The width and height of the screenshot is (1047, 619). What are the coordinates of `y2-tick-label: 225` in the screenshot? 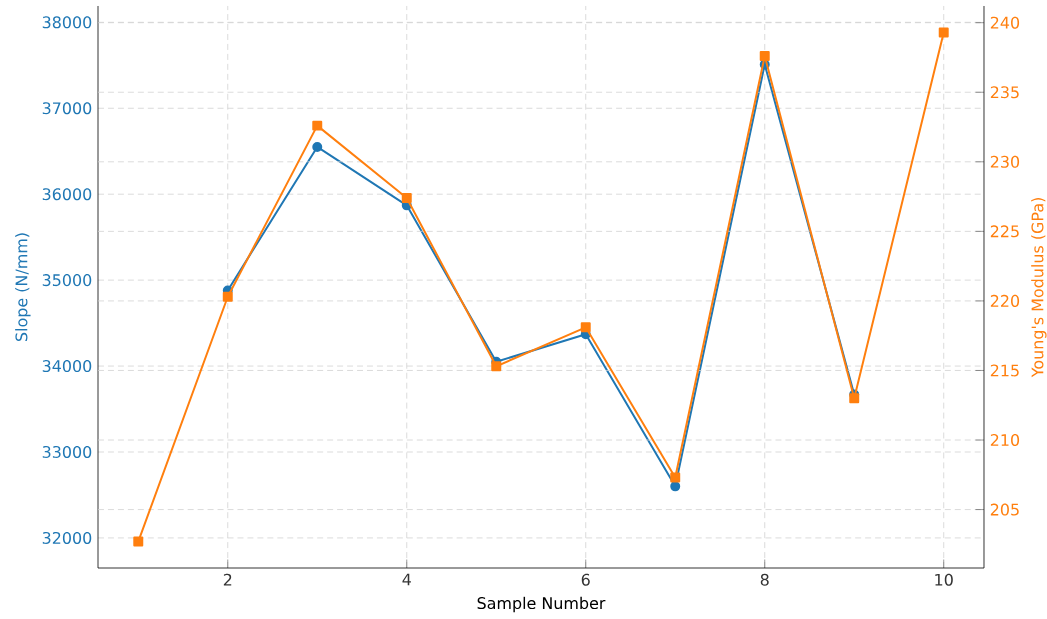 It's located at (1004, 231).